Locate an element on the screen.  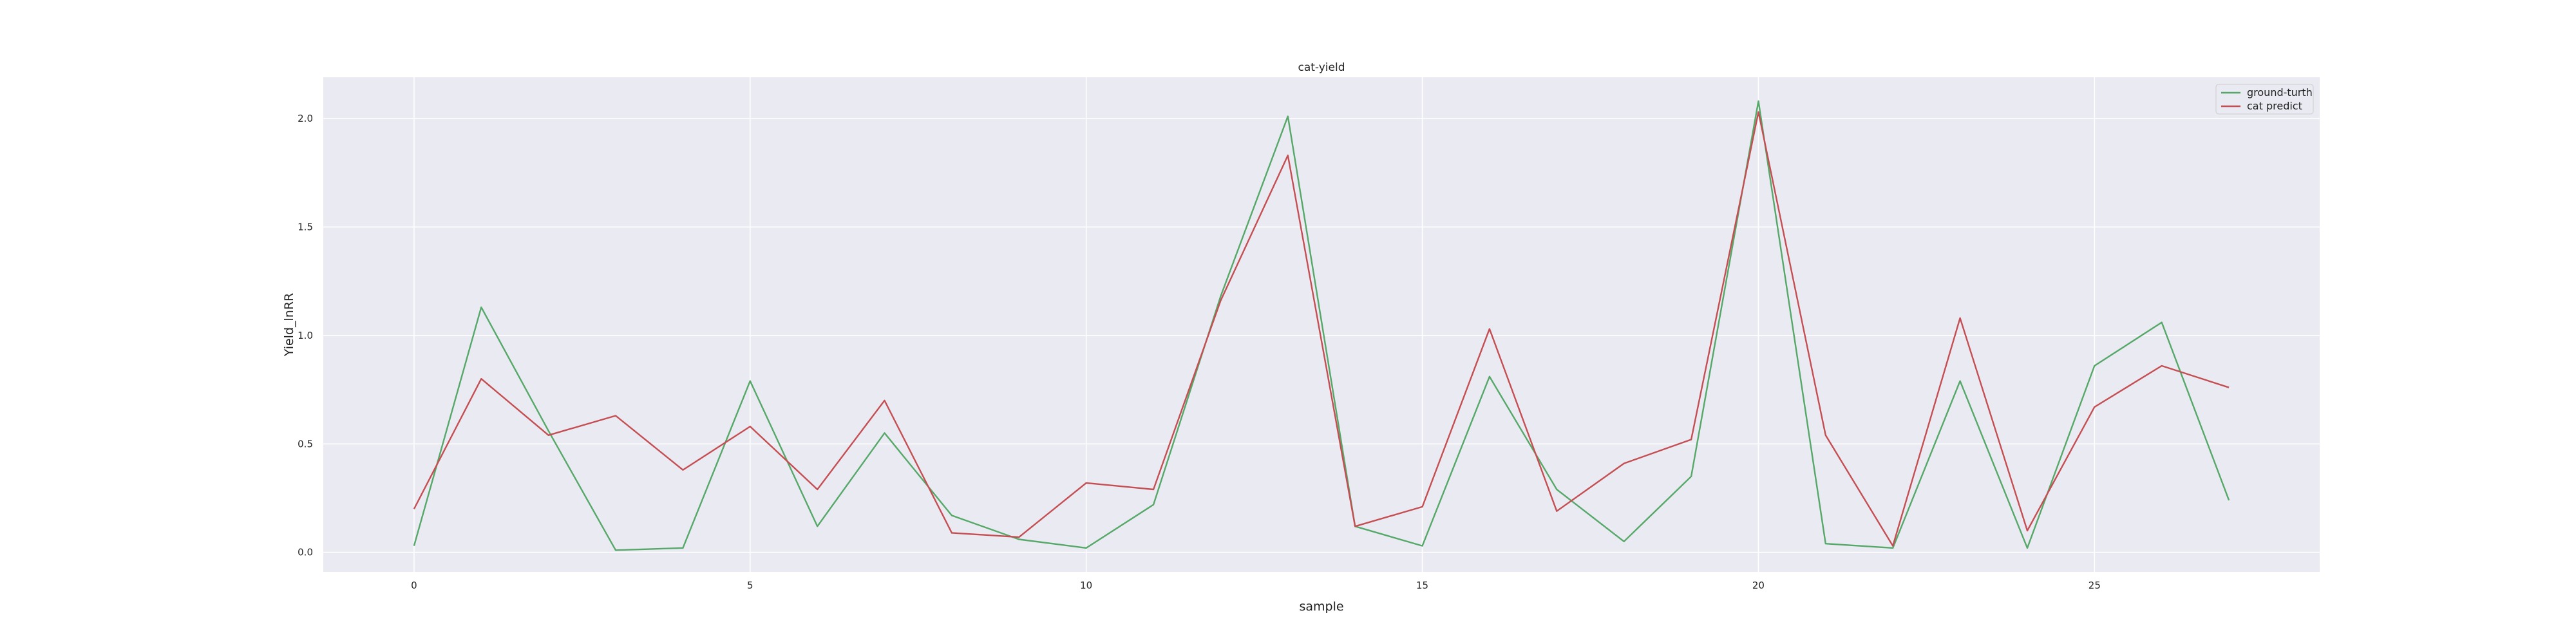
legend-label-ground-truth: ground-turth is located at coordinates (2280, 92).